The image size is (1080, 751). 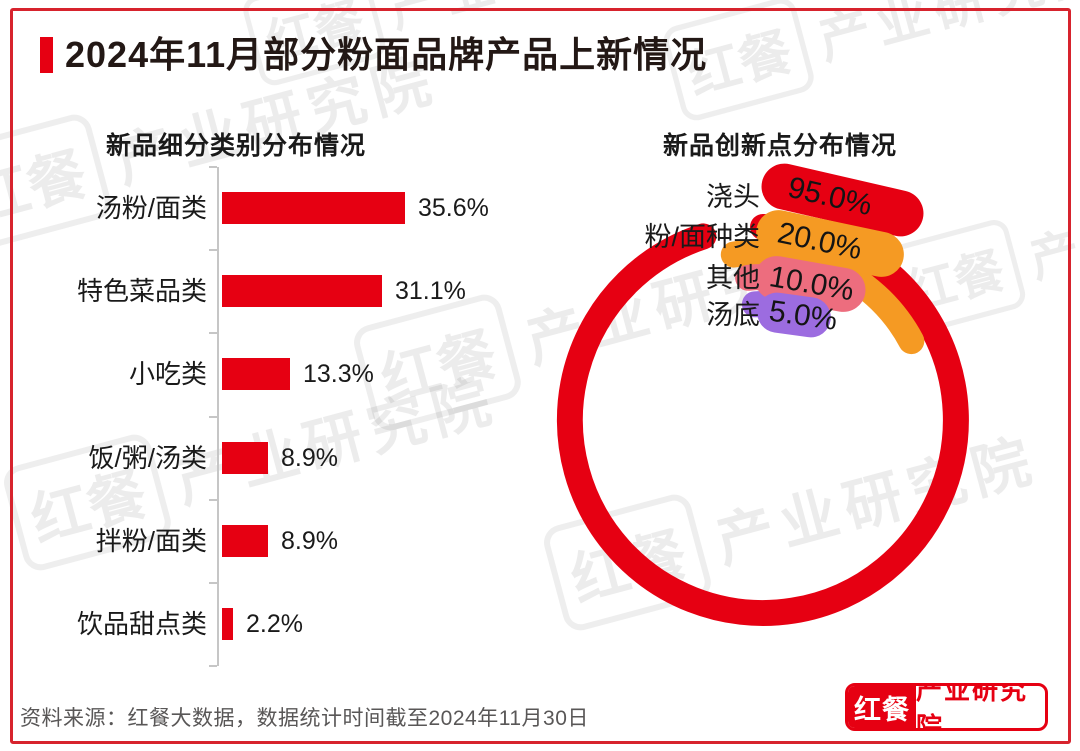 I want to click on bar-row: 汤粉/面类 35.6%, so click(x=275, y=208).